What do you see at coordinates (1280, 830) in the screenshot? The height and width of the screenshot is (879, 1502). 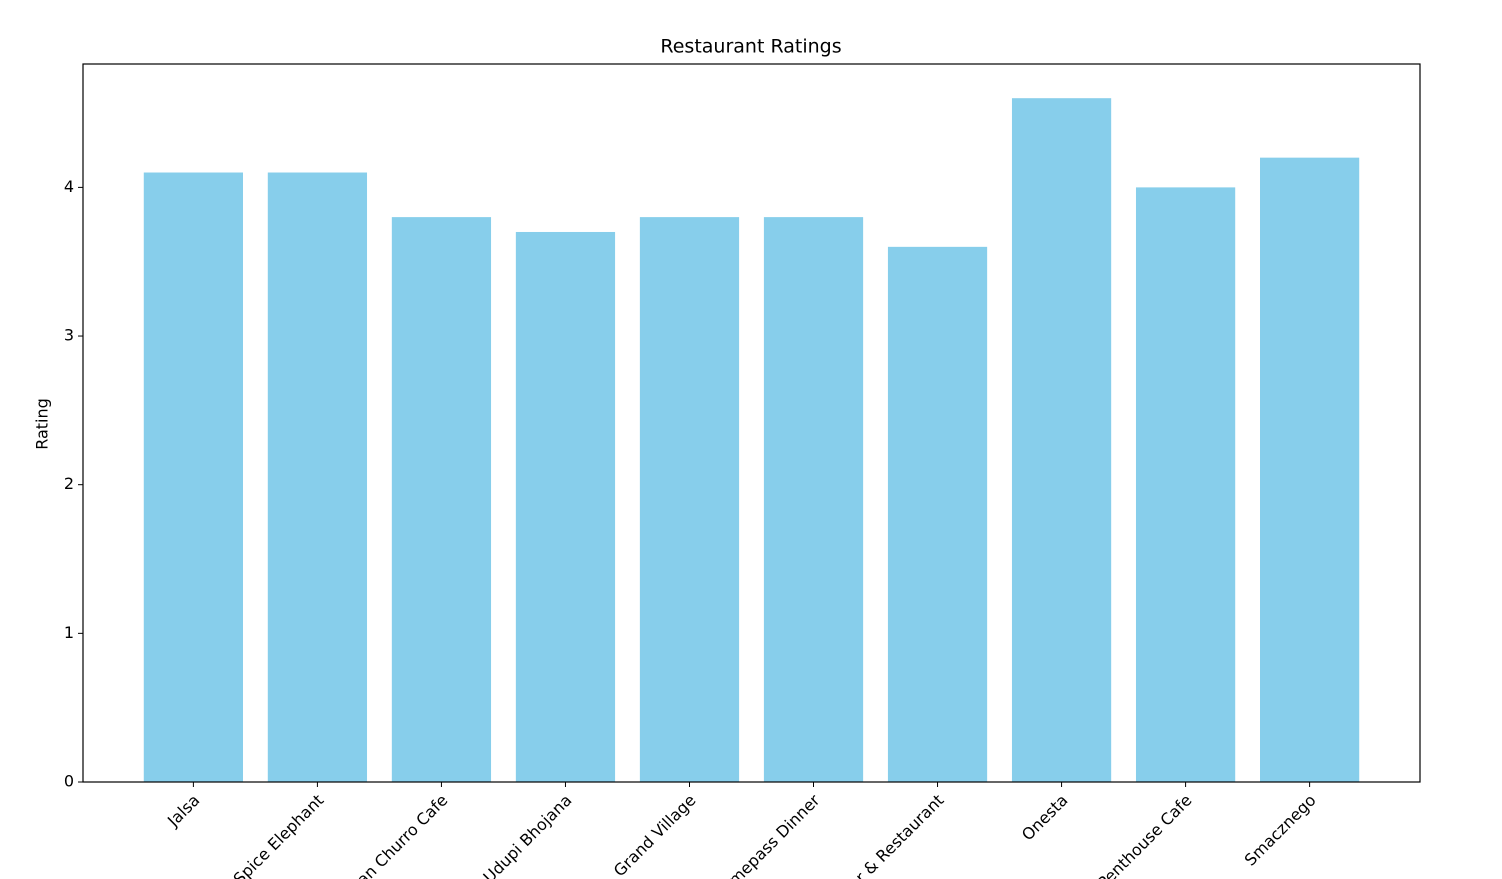 I see `x-tick-label: Smacznego` at bounding box center [1280, 830].